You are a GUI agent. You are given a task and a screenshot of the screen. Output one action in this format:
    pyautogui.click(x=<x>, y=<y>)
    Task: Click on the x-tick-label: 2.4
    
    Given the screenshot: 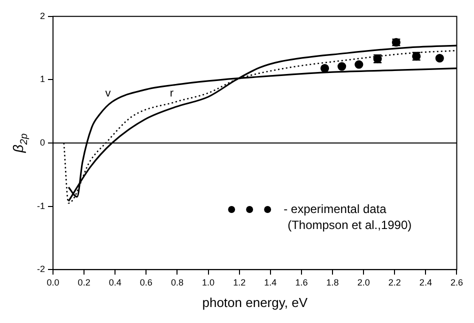 What is the action you would take?
    pyautogui.click(x=425, y=282)
    